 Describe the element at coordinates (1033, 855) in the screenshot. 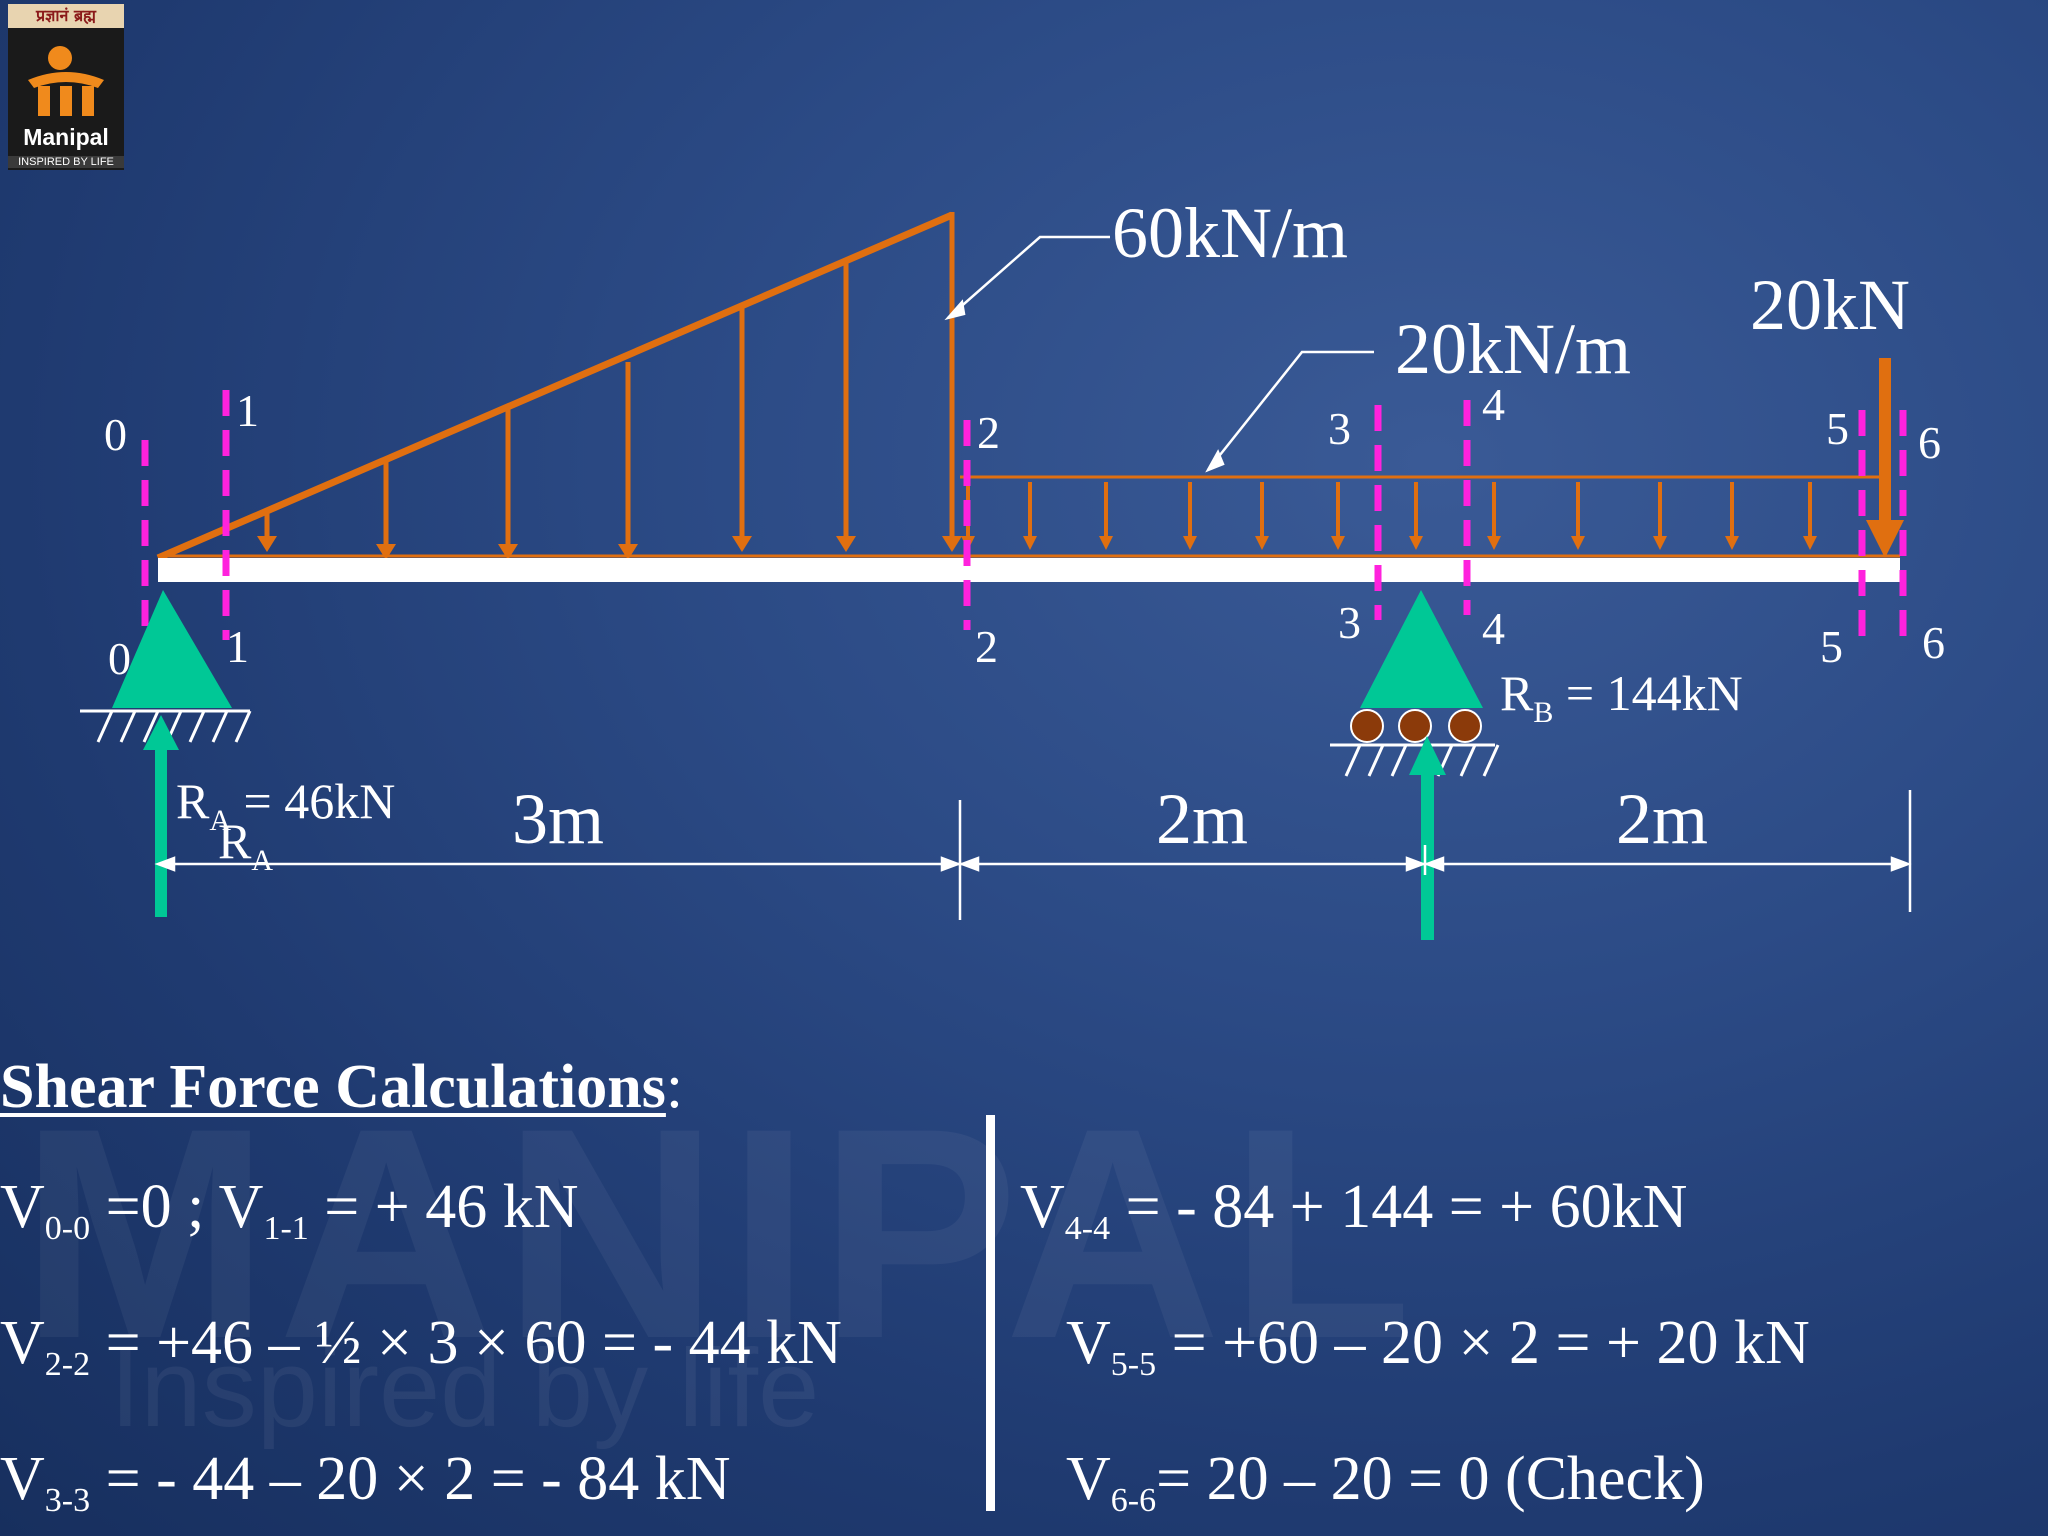

I see `dimension-lines` at that location.